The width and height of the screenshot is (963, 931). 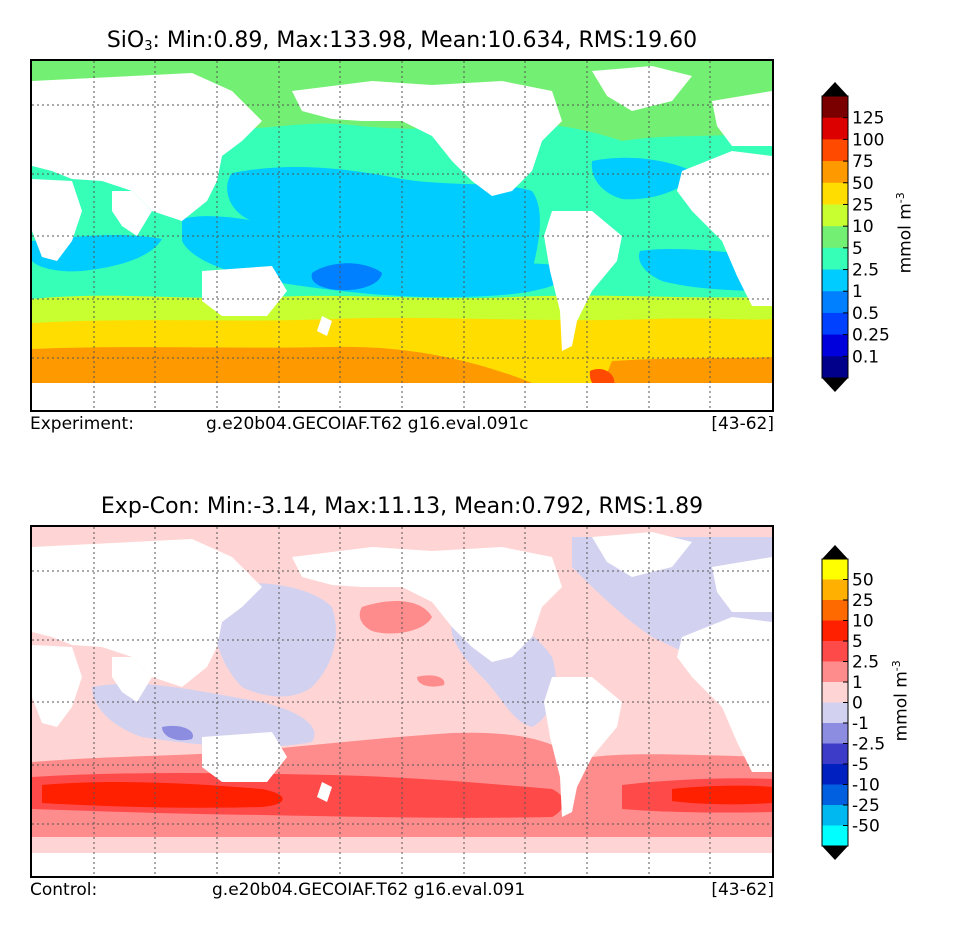 What do you see at coordinates (871, 336) in the screenshot?
I see `colorbar-tick-label: 0.25` at bounding box center [871, 336].